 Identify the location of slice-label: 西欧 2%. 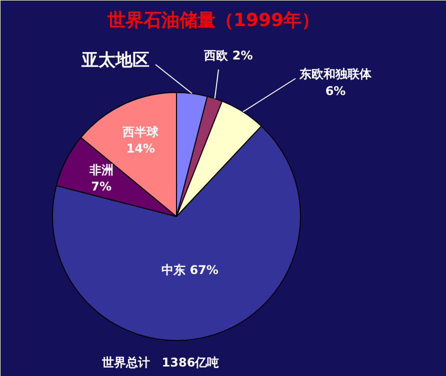
(228, 55).